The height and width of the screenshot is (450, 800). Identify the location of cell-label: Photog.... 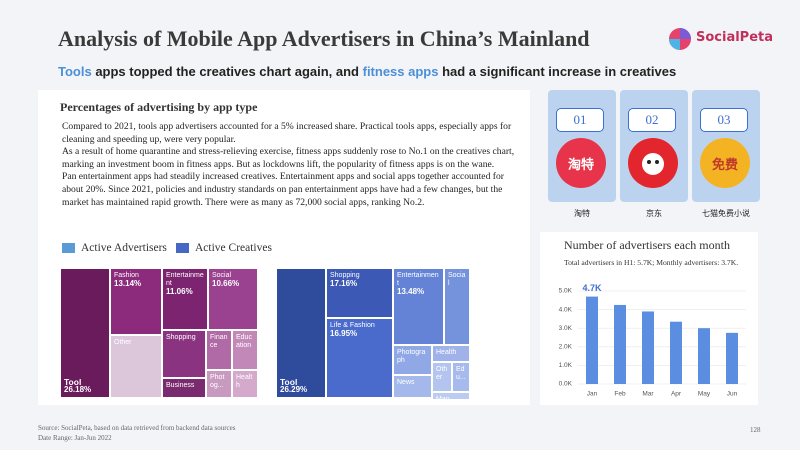
(217, 381).